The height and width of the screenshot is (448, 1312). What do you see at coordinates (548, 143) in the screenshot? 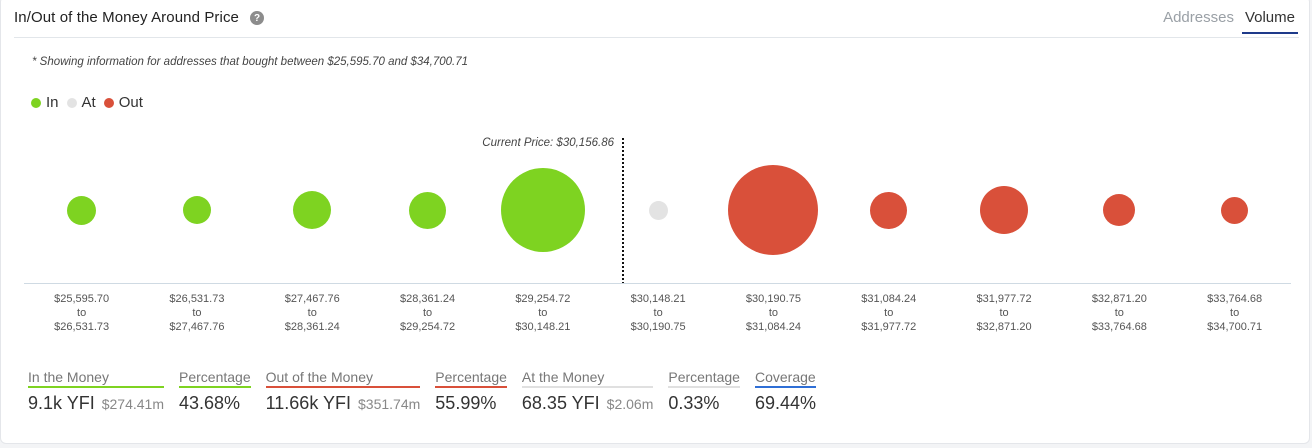
I see `current-price-label: Current Price: $30,156.86` at bounding box center [548, 143].